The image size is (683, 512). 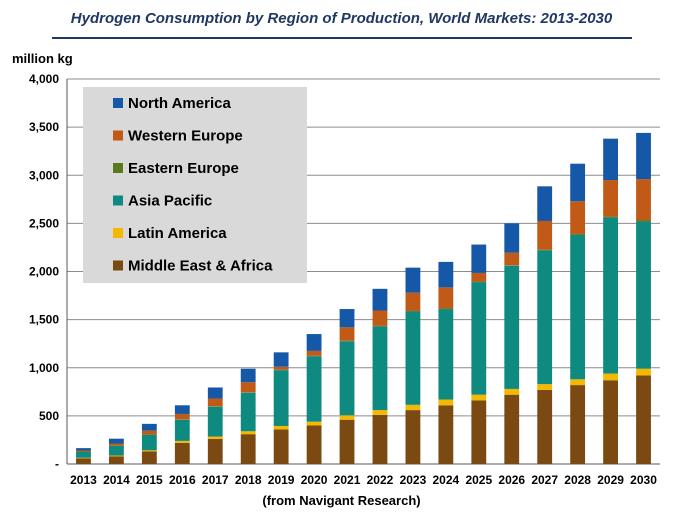 I want to click on bar-segment-middle-east-africa-2024, so click(x=446, y=434).